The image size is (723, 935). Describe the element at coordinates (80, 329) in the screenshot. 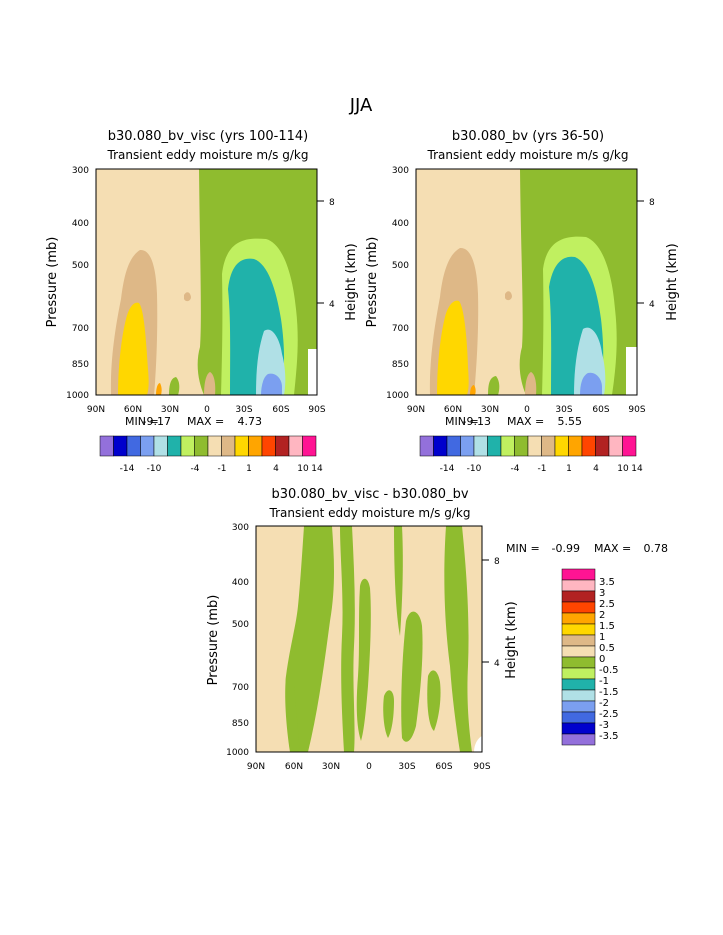

I see `y-tick-700: 700` at that location.